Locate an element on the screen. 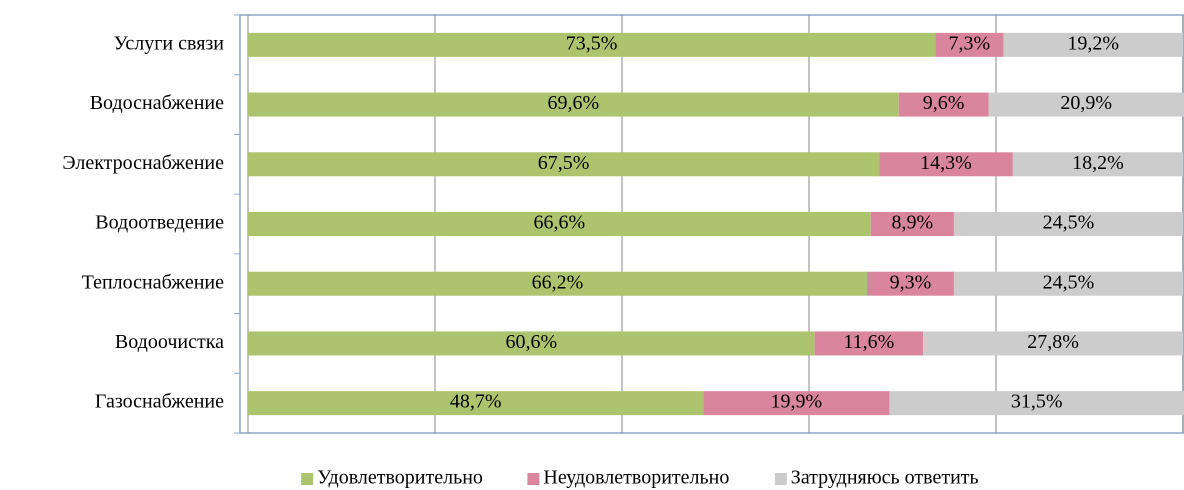 The image size is (1184, 490). y-tick-label: Водоочистка is located at coordinates (169, 342).